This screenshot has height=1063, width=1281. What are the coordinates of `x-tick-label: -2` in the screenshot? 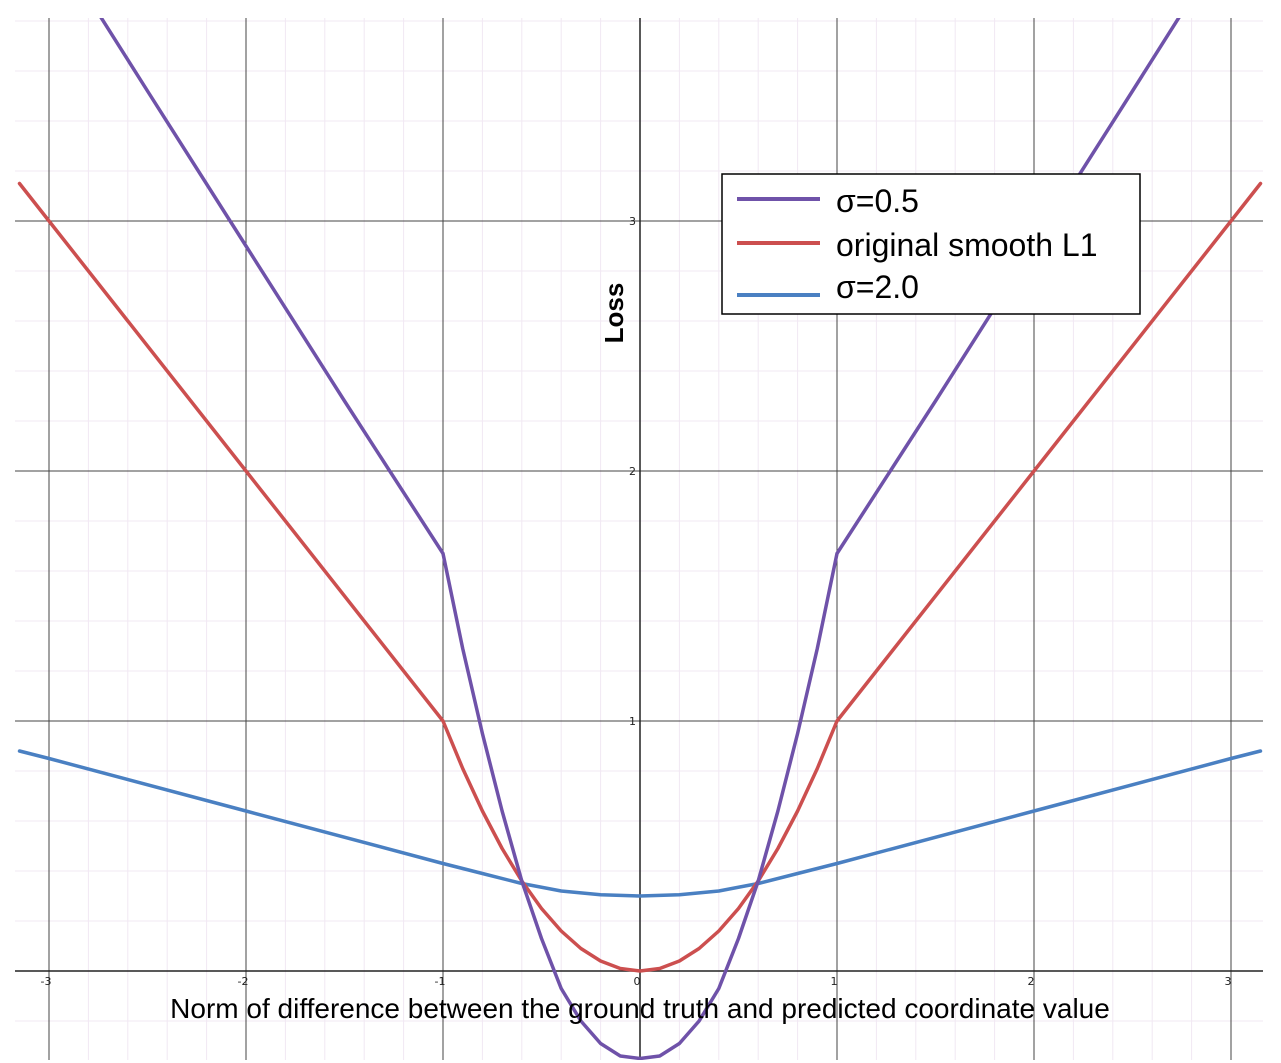 It's located at (243, 981).